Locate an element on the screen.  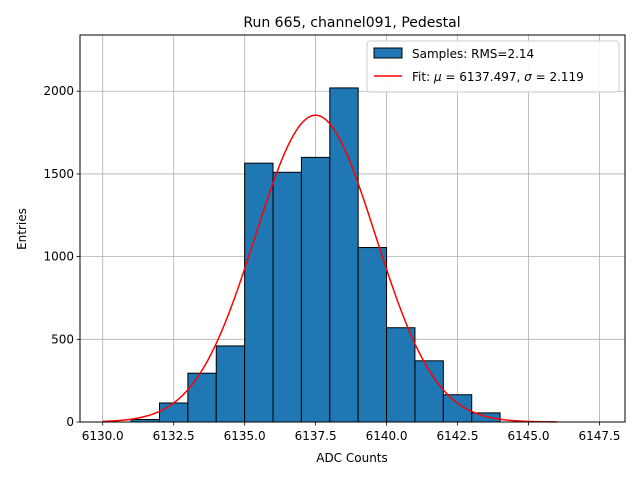
x-tick-label: 6135.0 is located at coordinates (245, 436).